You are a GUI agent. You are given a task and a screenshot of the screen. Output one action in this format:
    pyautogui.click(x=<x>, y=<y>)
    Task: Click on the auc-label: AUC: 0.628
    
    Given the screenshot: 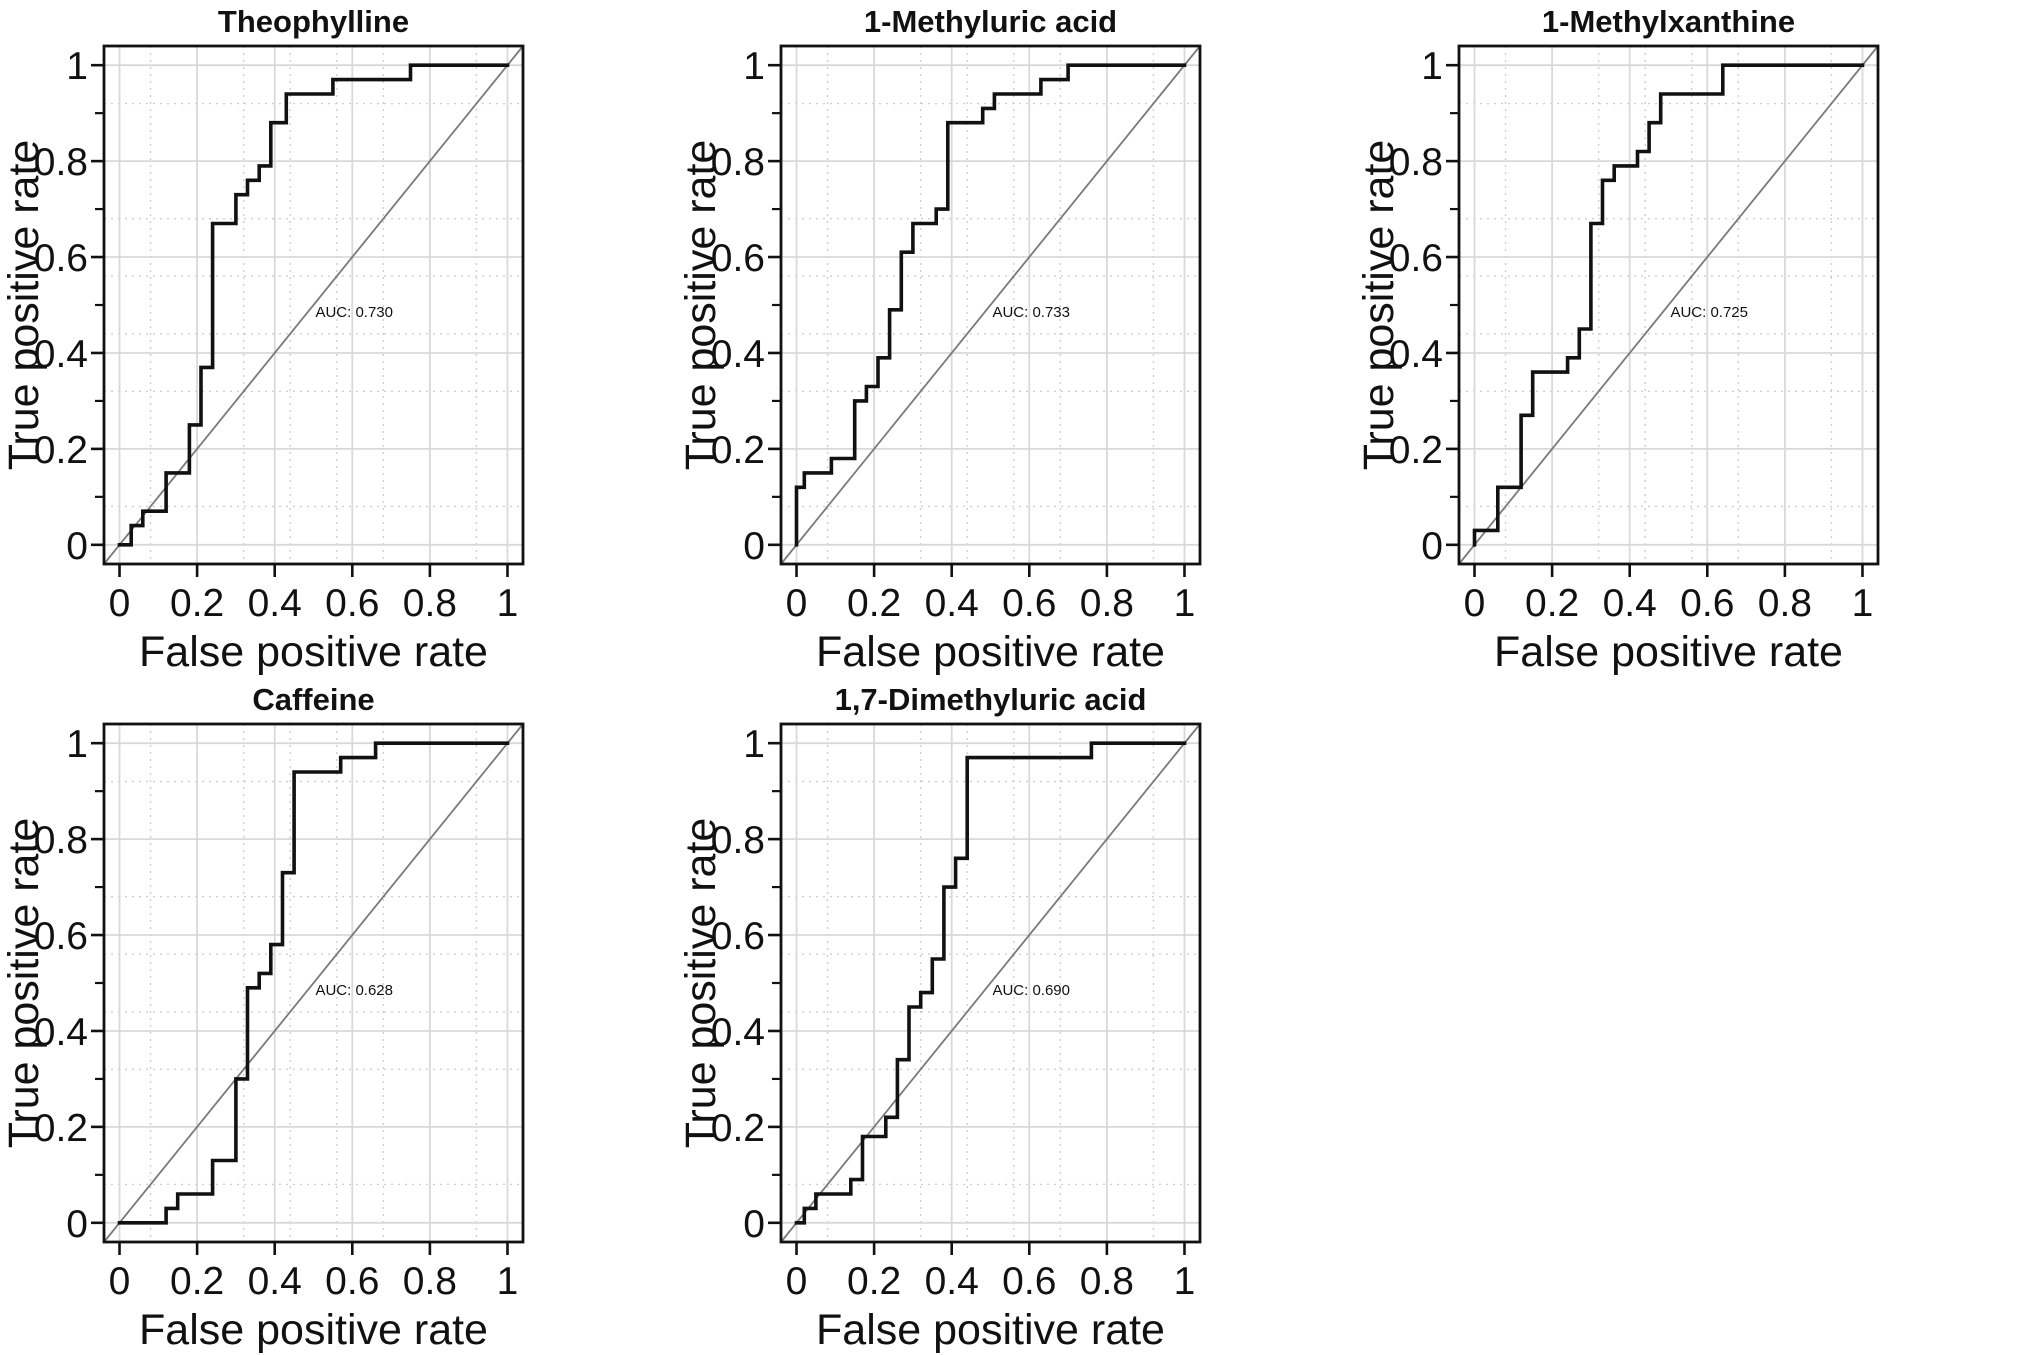 What is the action you would take?
    pyautogui.click(x=354, y=989)
    